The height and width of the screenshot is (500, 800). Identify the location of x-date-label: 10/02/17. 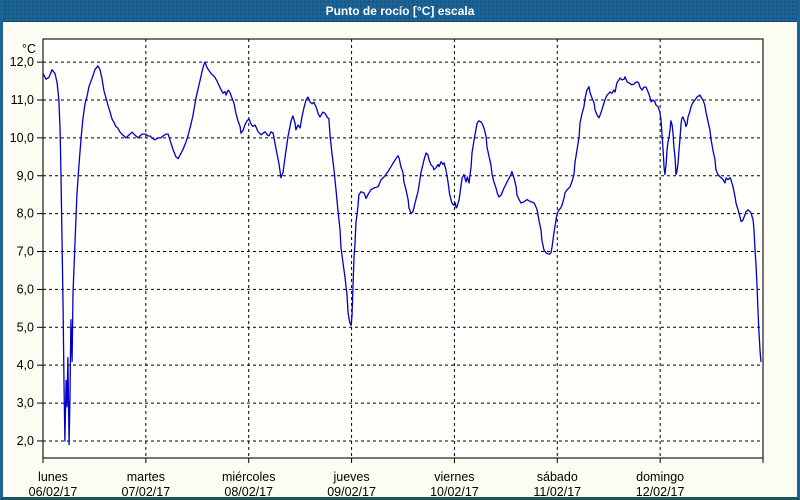
(454, 492).